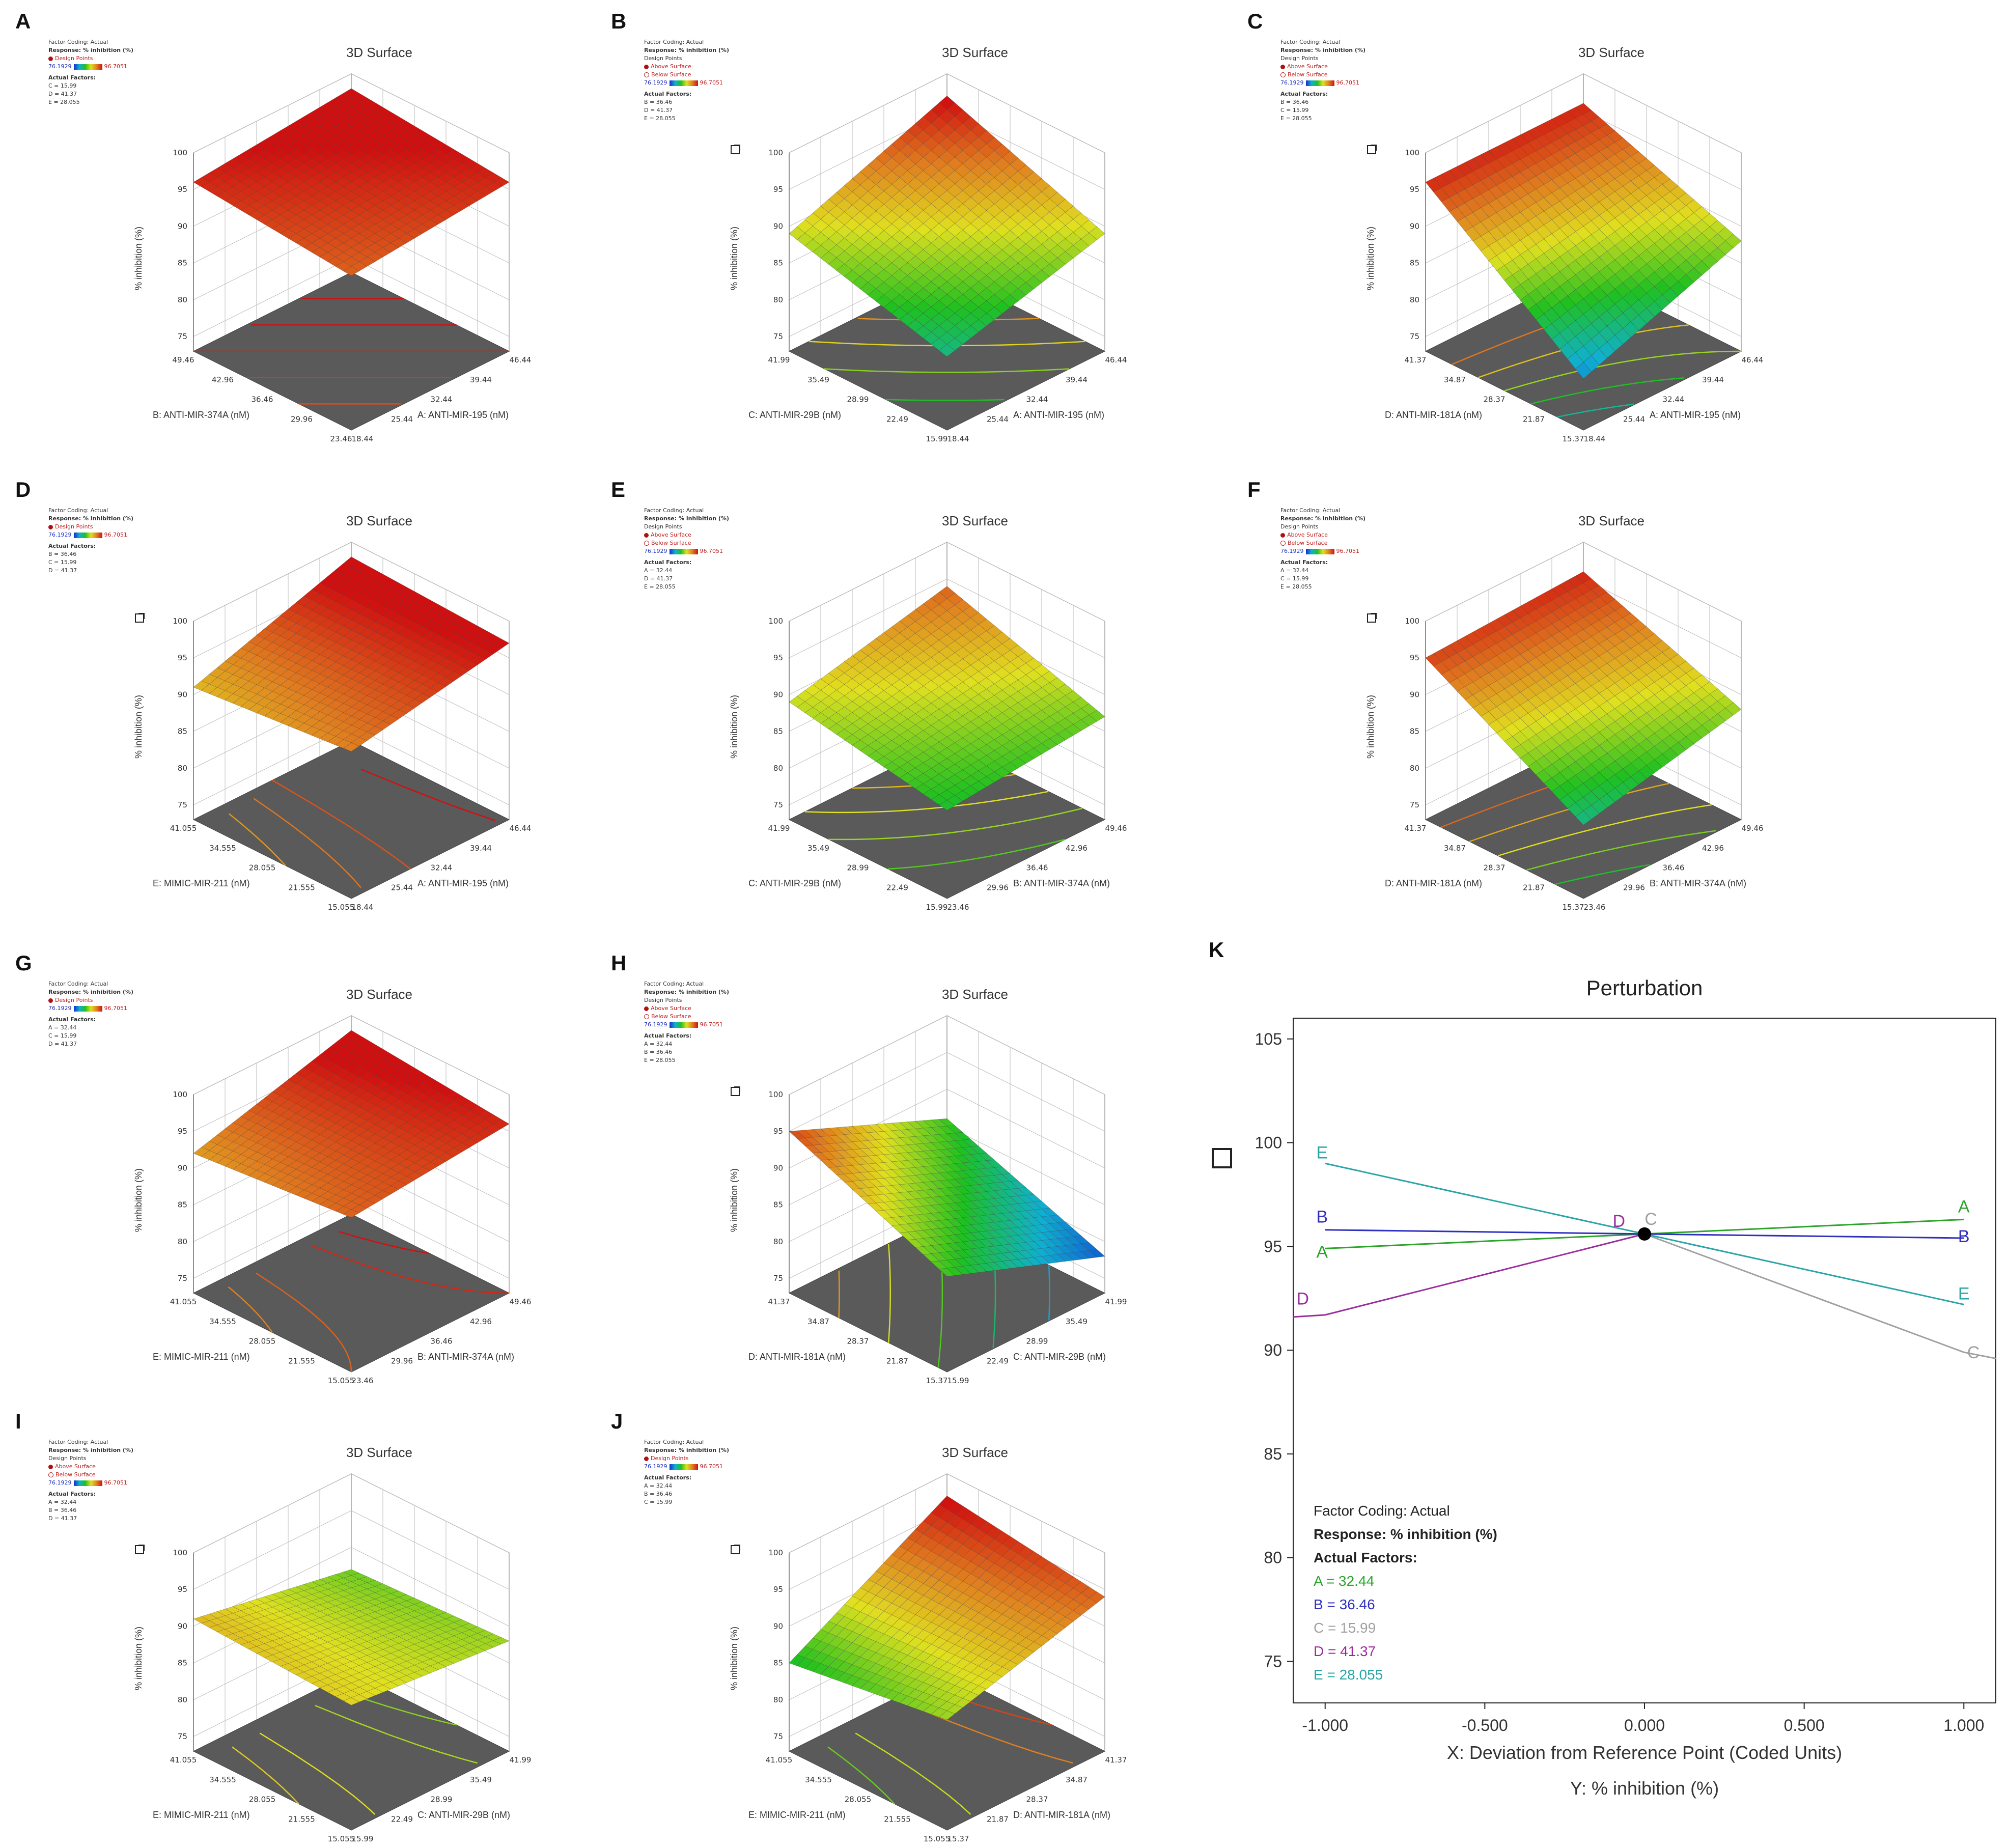  What do you see at coordinates (1116, 1760) in the screenshot?
I see `x-tick-label: 41.37` at bounding box center [1116, 1760].